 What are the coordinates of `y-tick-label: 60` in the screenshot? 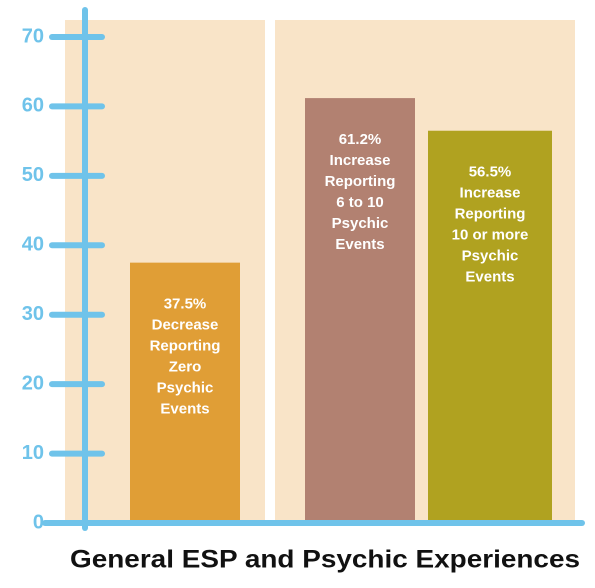 It's located at (33, 106).